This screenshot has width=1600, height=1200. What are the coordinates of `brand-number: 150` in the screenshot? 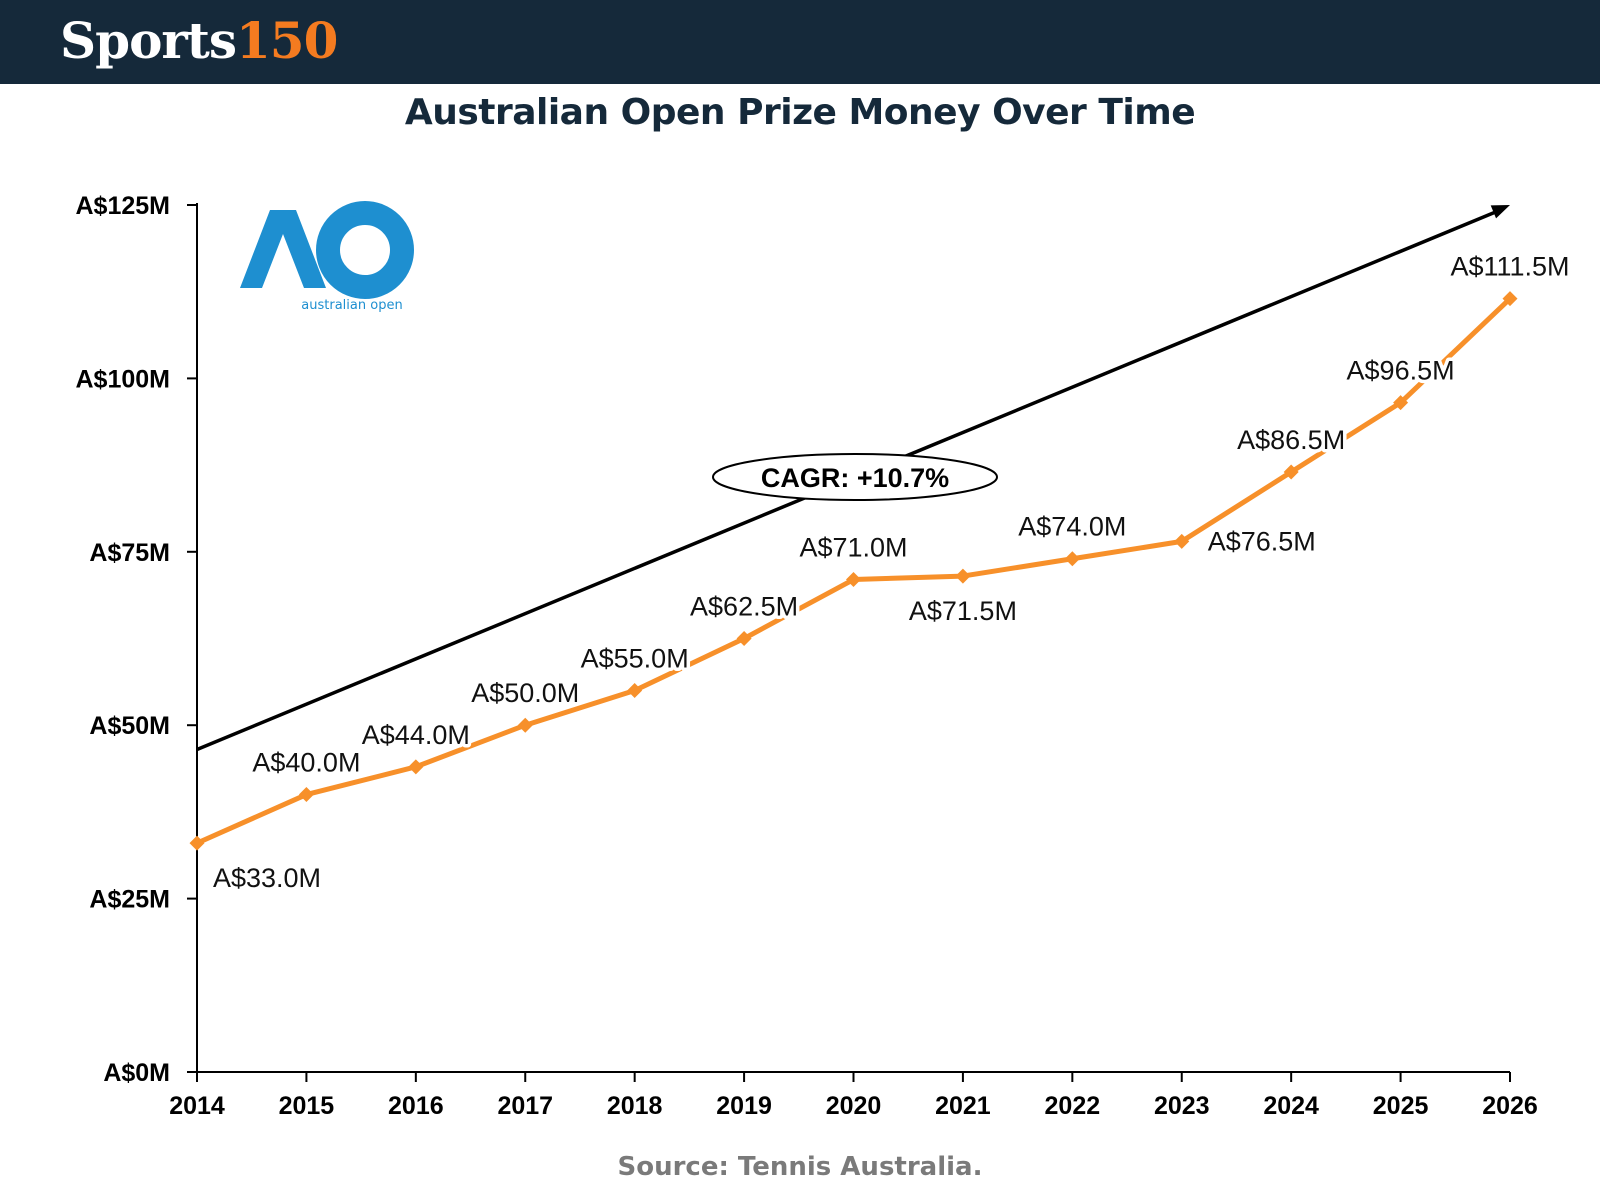 It's located at (287, 40).